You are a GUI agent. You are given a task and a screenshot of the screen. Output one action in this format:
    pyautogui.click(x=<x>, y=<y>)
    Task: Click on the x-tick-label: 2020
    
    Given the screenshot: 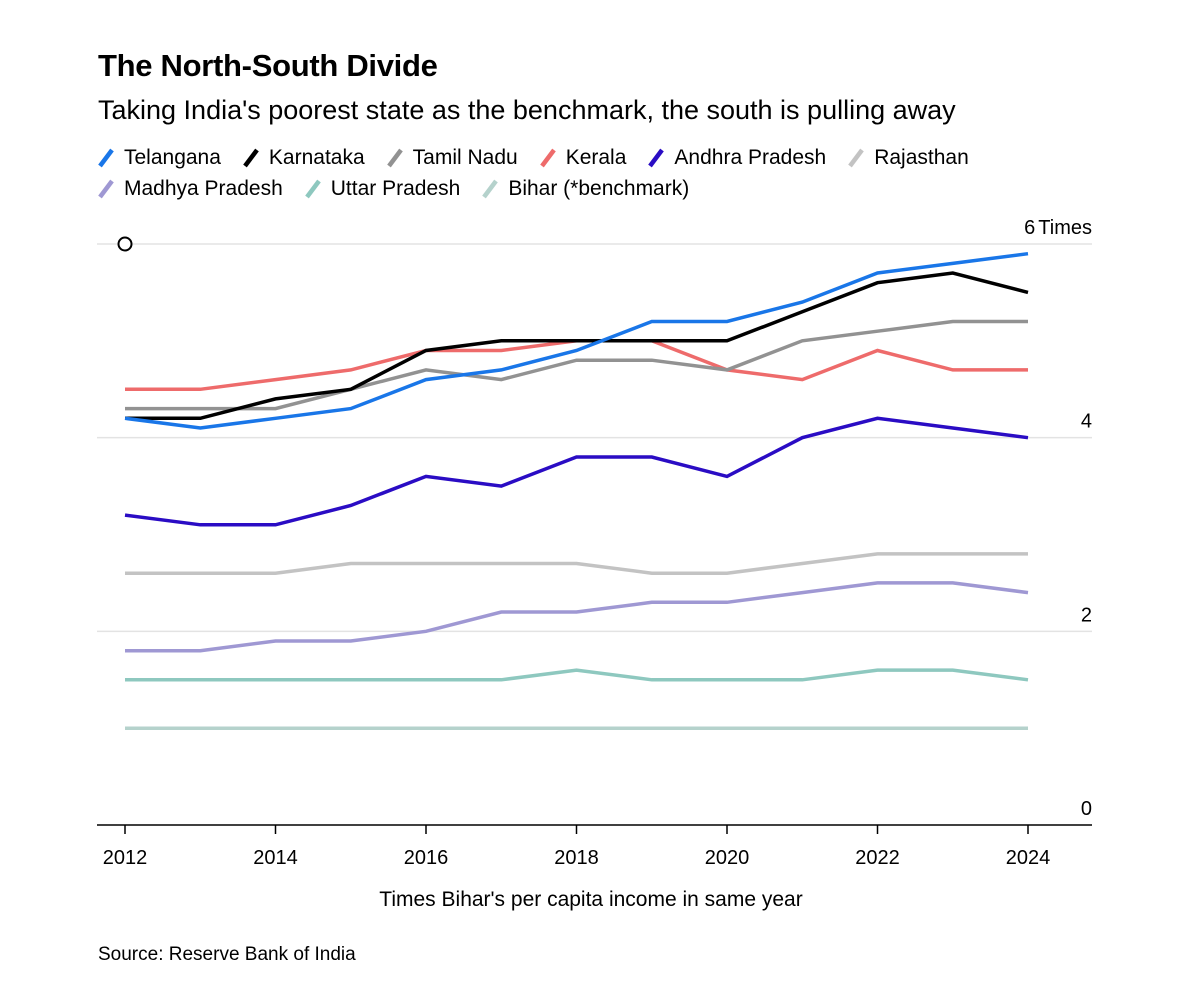 What is the action you would take?
    pyautogui.click(x=727, y=858)
    